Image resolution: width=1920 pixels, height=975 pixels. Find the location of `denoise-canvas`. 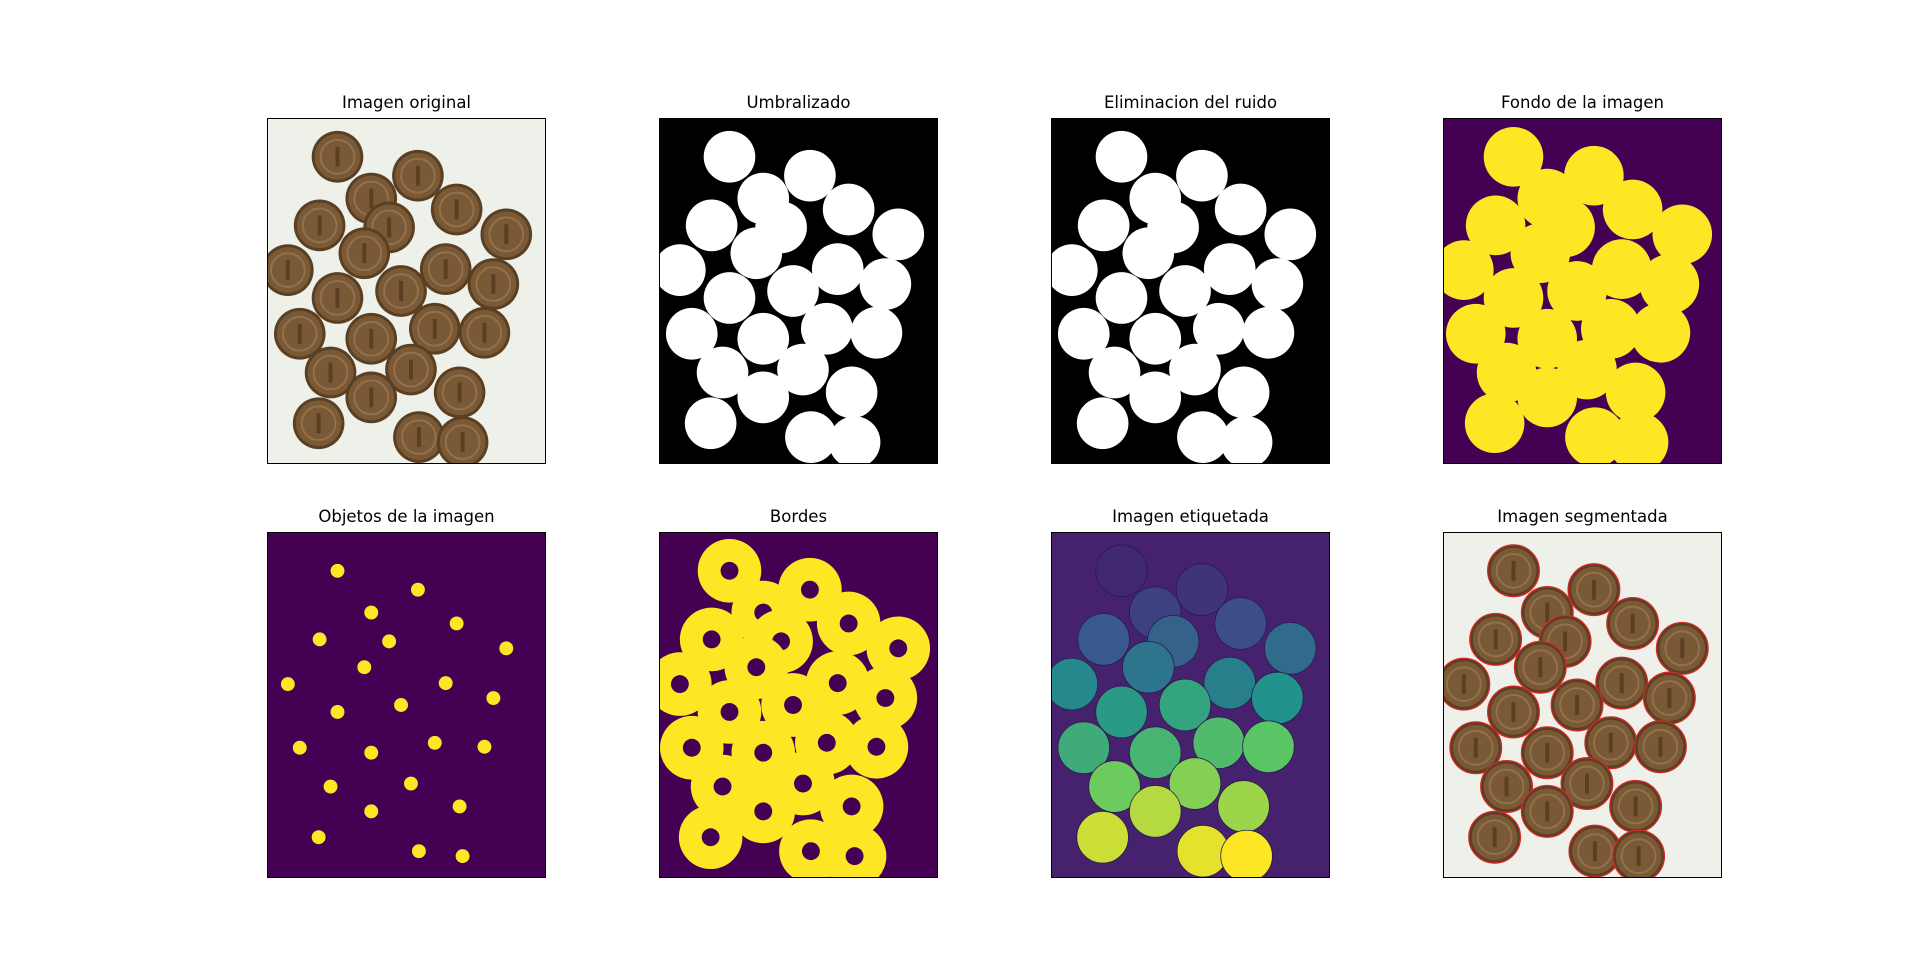

denoise-canvas is located at coordinates (1190, 291).